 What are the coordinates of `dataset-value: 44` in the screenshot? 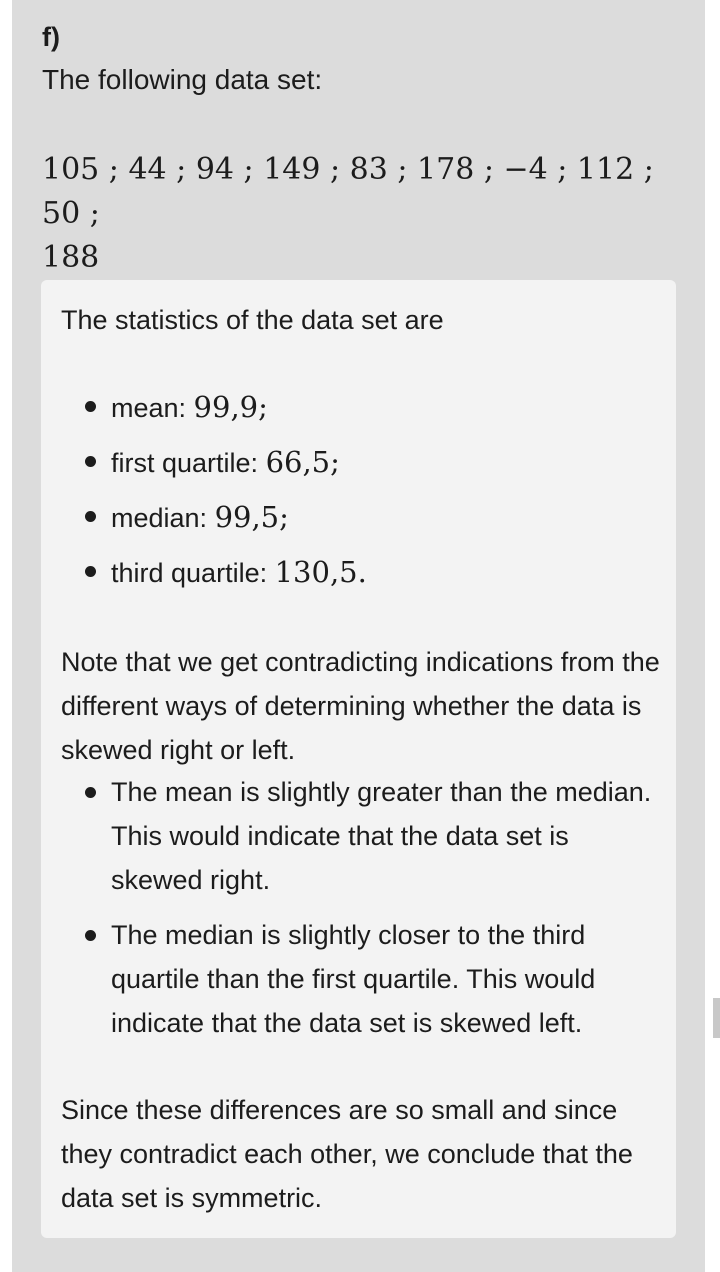 It's located at (147, 169).